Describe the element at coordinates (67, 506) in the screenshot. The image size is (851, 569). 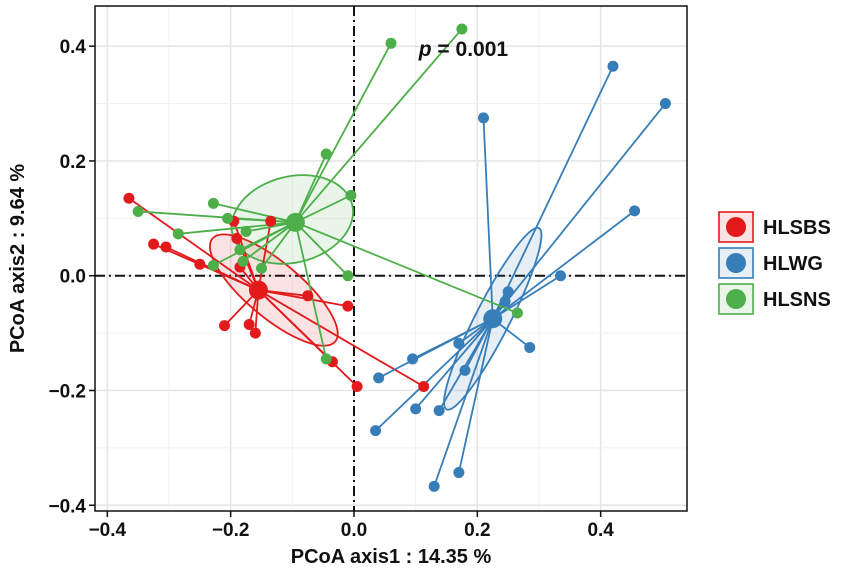
I see `y-tick-label: −0.4` at that location.